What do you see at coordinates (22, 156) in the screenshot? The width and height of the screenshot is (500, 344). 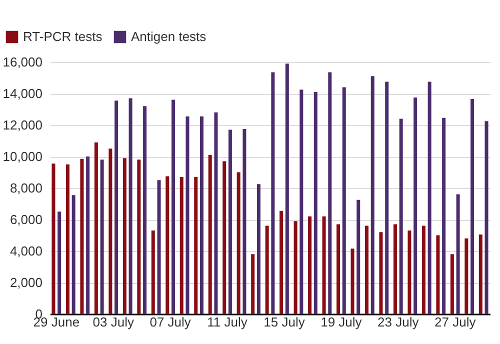 I see `y-tick-label: 10,000` at bounding box center [22, 156].